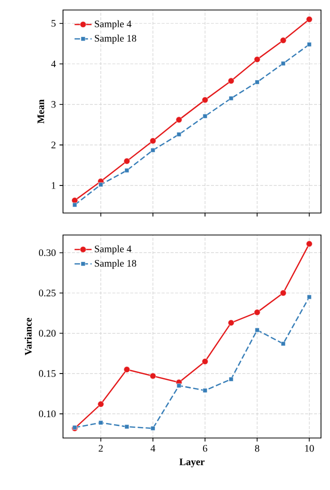 The width and height of the screenshot is (330, 490). What do you see at coordinates (257, 448) in the screenshot?
I see `x-tick-label: 8` at bounding box center [257, 448].